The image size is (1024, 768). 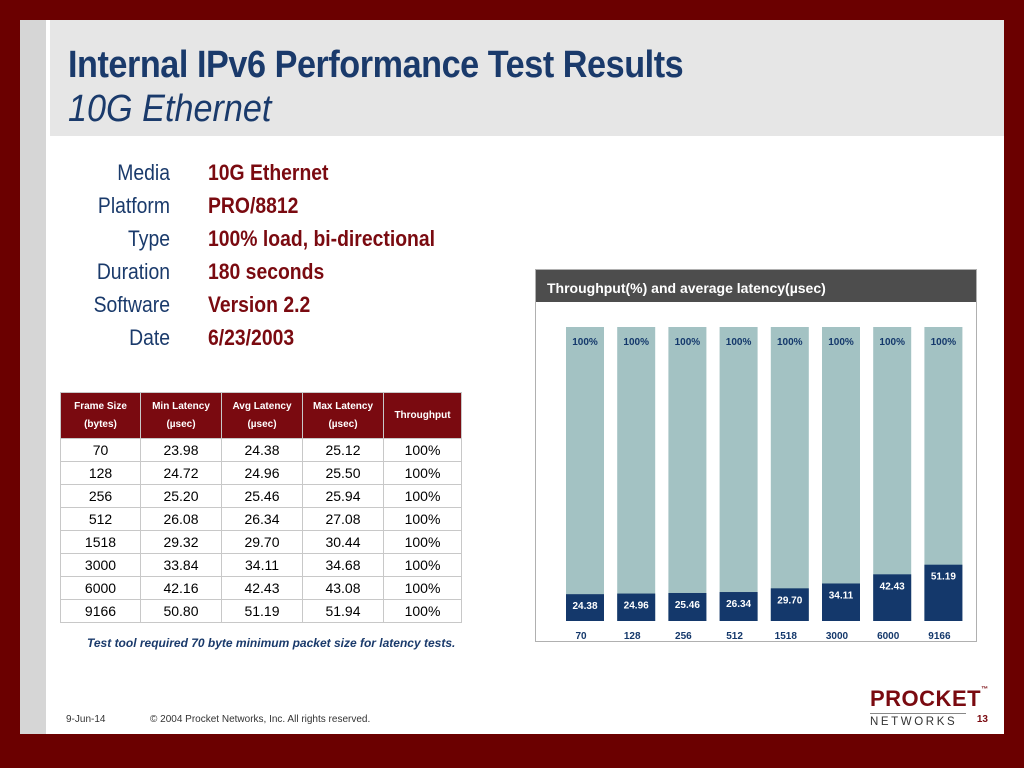 I want to click on table-cell: 29.70, so click(x=262, y=542).